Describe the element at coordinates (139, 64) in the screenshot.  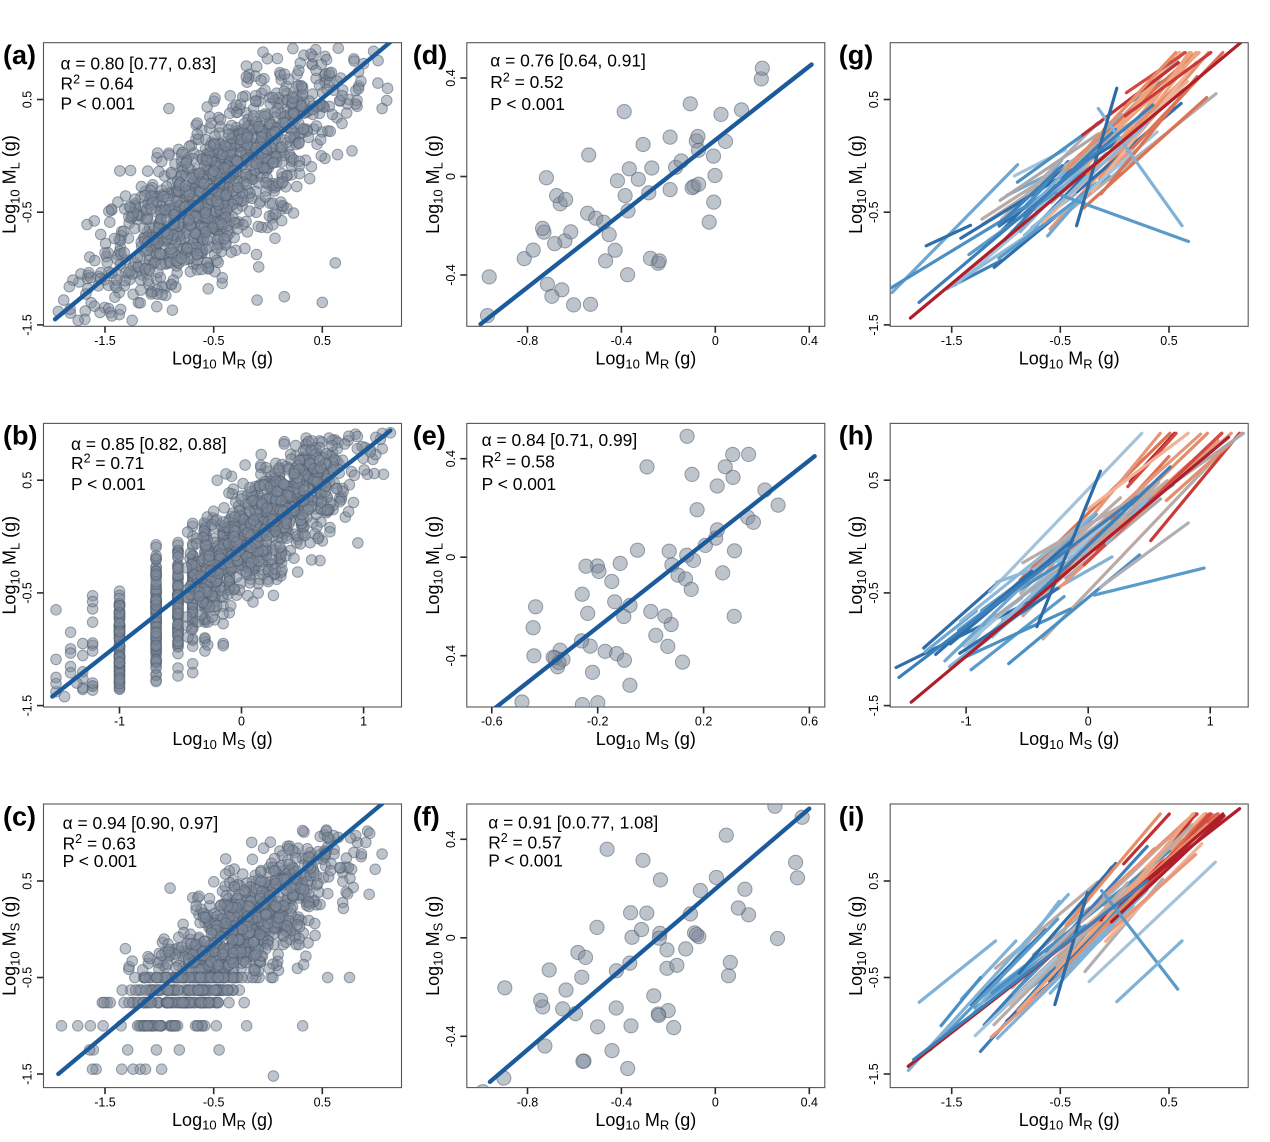
I see `svg-text: α = 0.80 [0.77, 0.83]` at that location.